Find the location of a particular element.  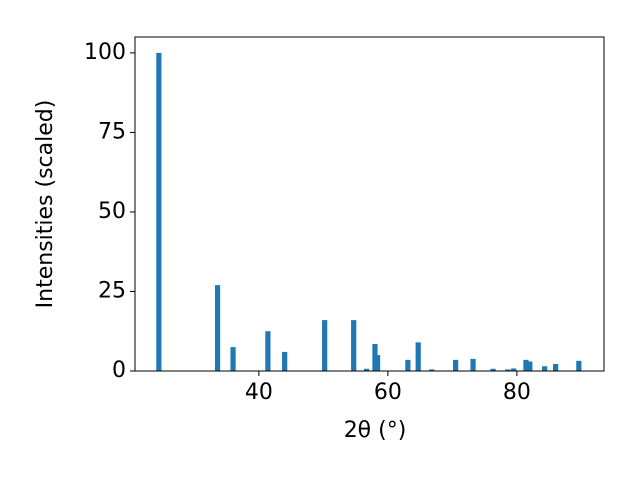

y-tick-label: 50 is located at coordinates (112, 211).